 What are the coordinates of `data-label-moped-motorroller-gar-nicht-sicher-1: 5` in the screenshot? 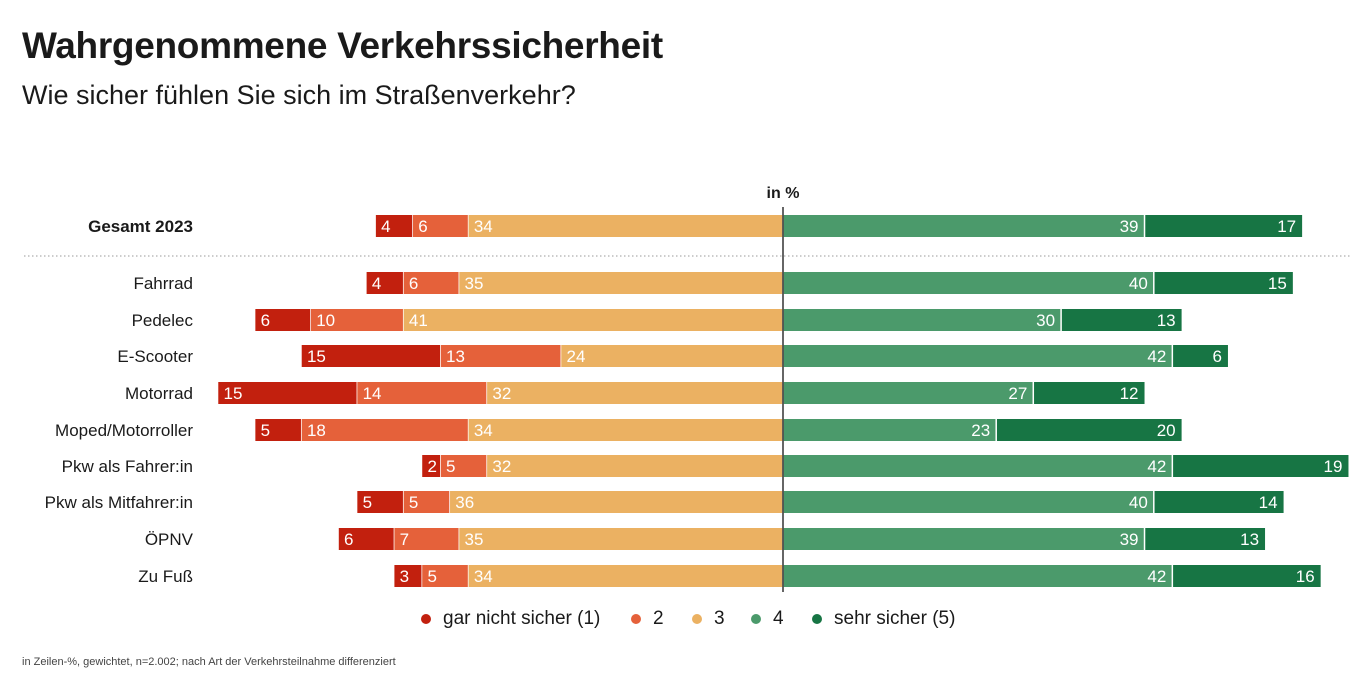 It's located at (265, 430).